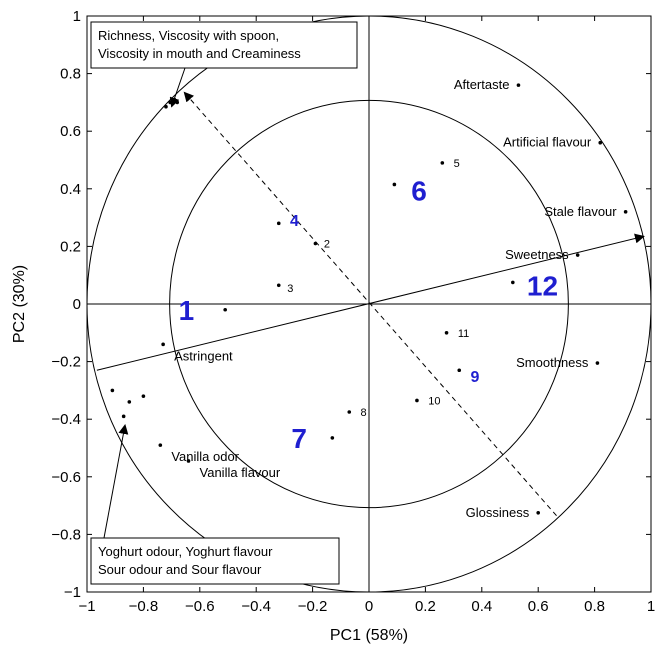 Image resolution: width=656 pixels, height=645 pixels. Describe the element at coordinates (313, 606) in the screenshot. I see `x-tick-label: −0.2` at that location.